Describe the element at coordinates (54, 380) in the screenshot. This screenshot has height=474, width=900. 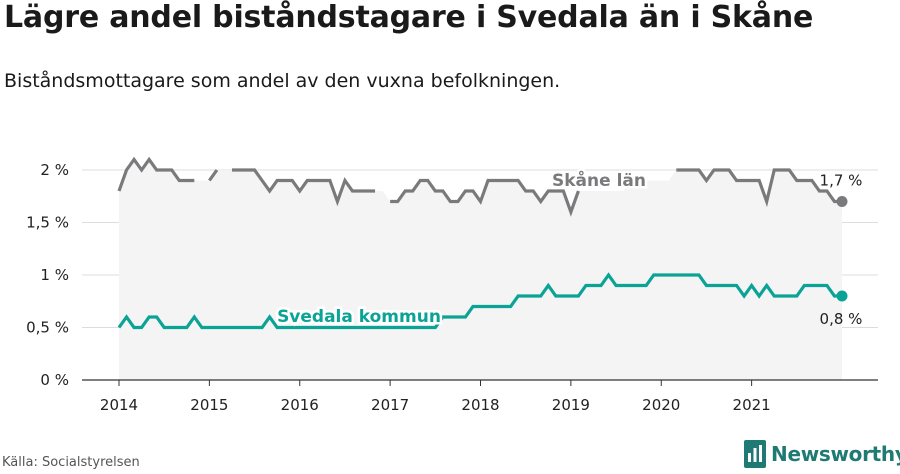
I see `y-tick-label: 0 %` at that location.